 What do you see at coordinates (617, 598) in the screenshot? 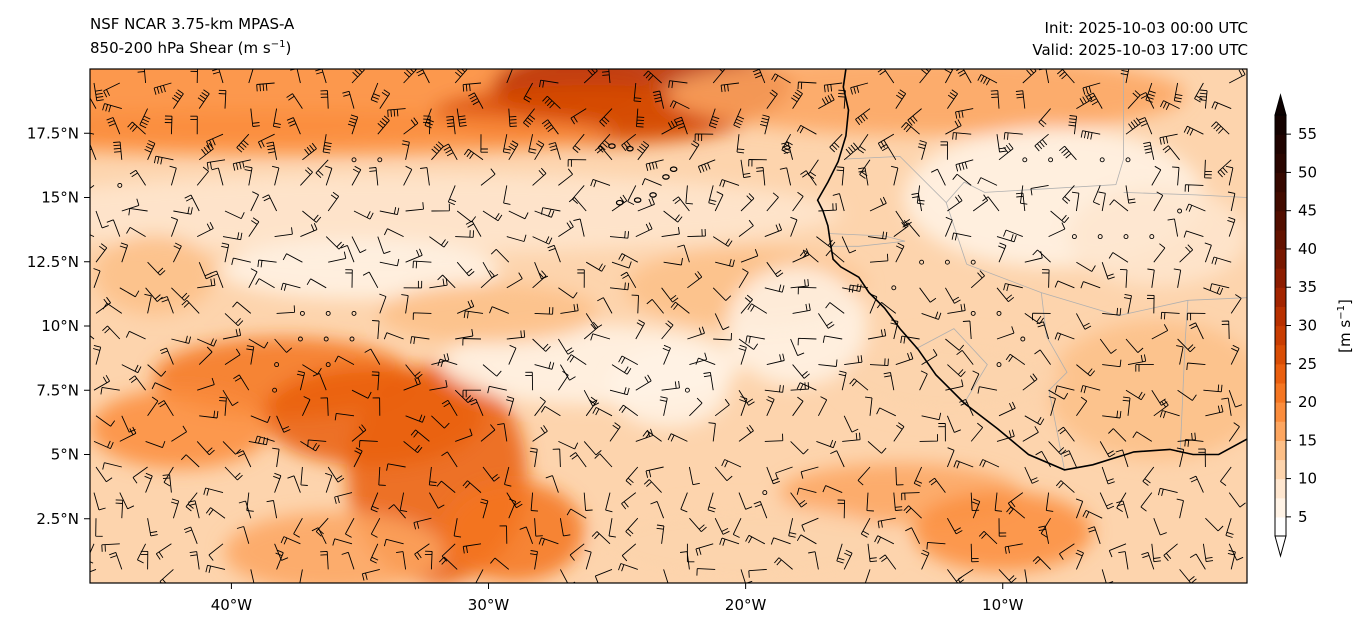
I see `longitude-axis: 40°W 30°W 20°W 10°W` at bounding box center [617, 598].